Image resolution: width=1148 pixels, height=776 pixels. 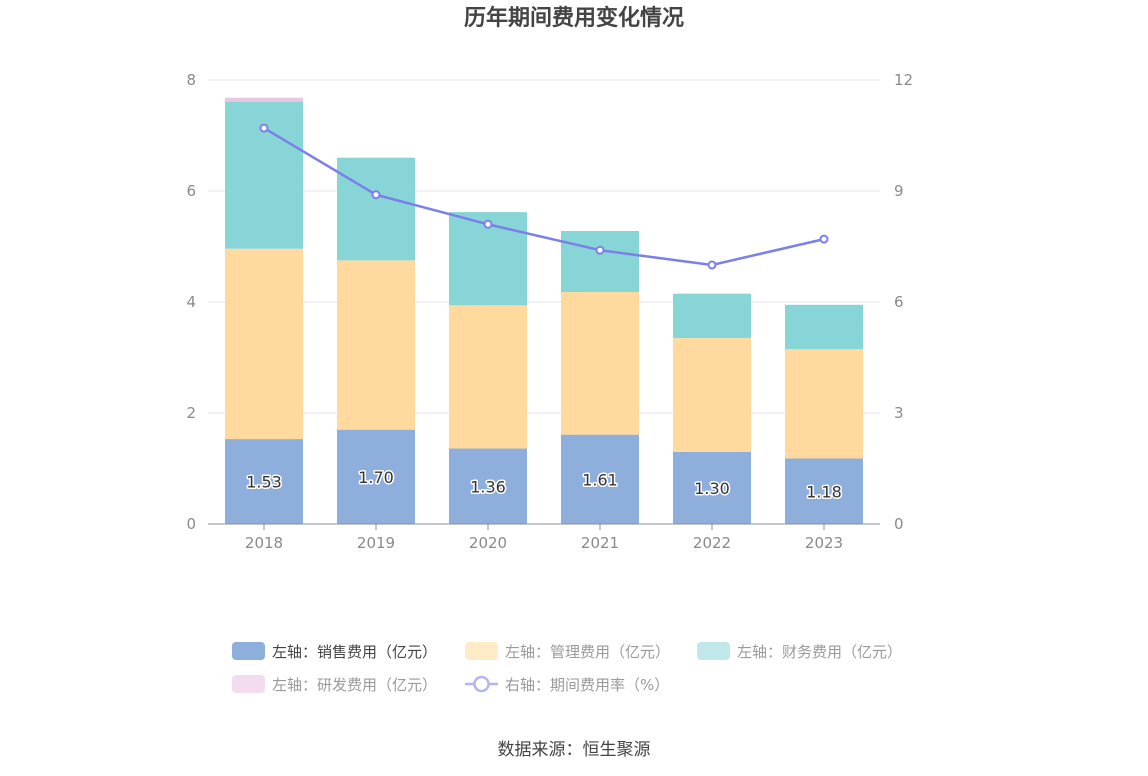 What do you see at coordinates (488, 543) in the screenshot?
I see `x-tick-label: 2020` at bounding box center [488, 543].